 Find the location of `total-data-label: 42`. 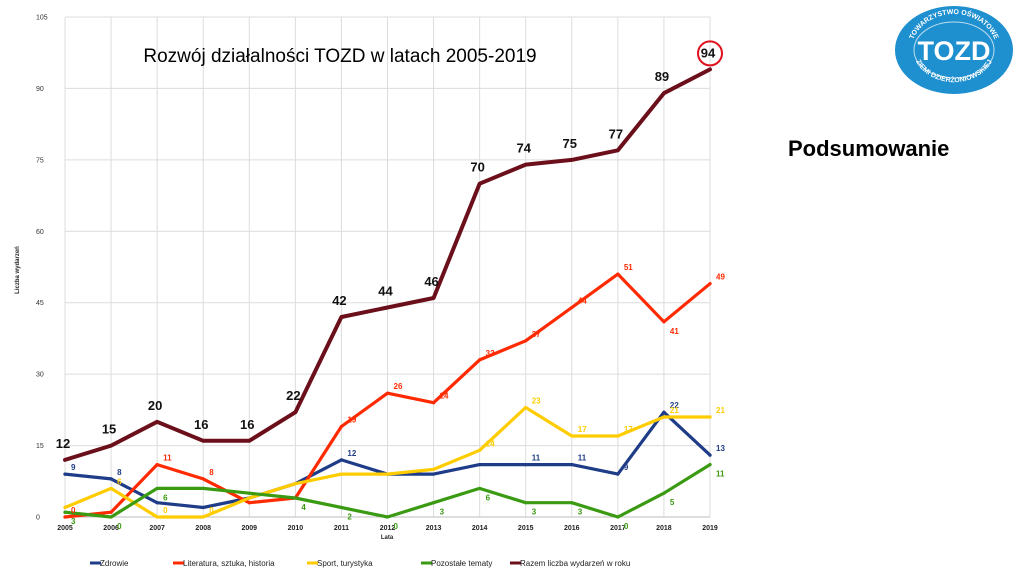

total-data-label: 42 is located at coordinates (339, 300).